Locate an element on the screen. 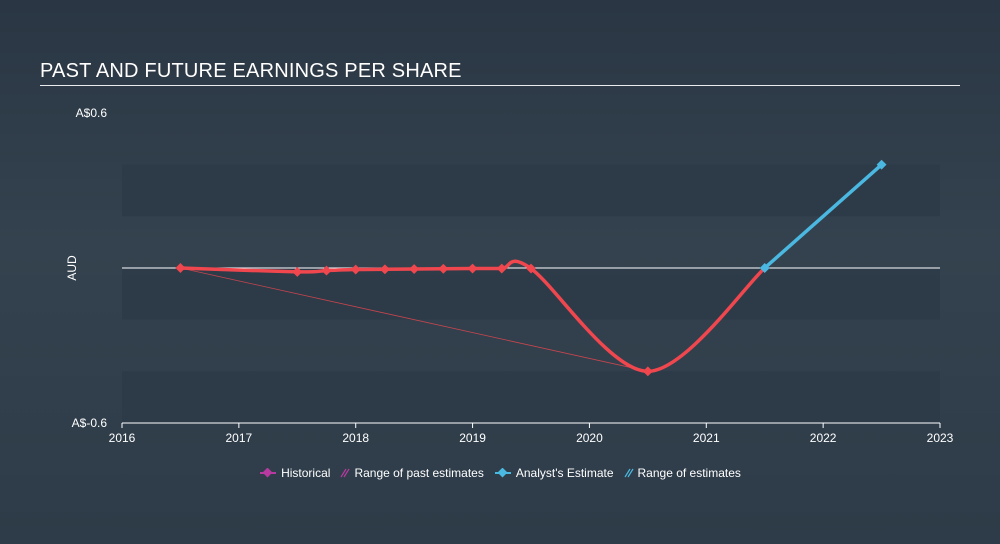 This screenshot has height=544, width=1000. legend-label-past-range: Range of past estimates is located at coordinates (419, 473).